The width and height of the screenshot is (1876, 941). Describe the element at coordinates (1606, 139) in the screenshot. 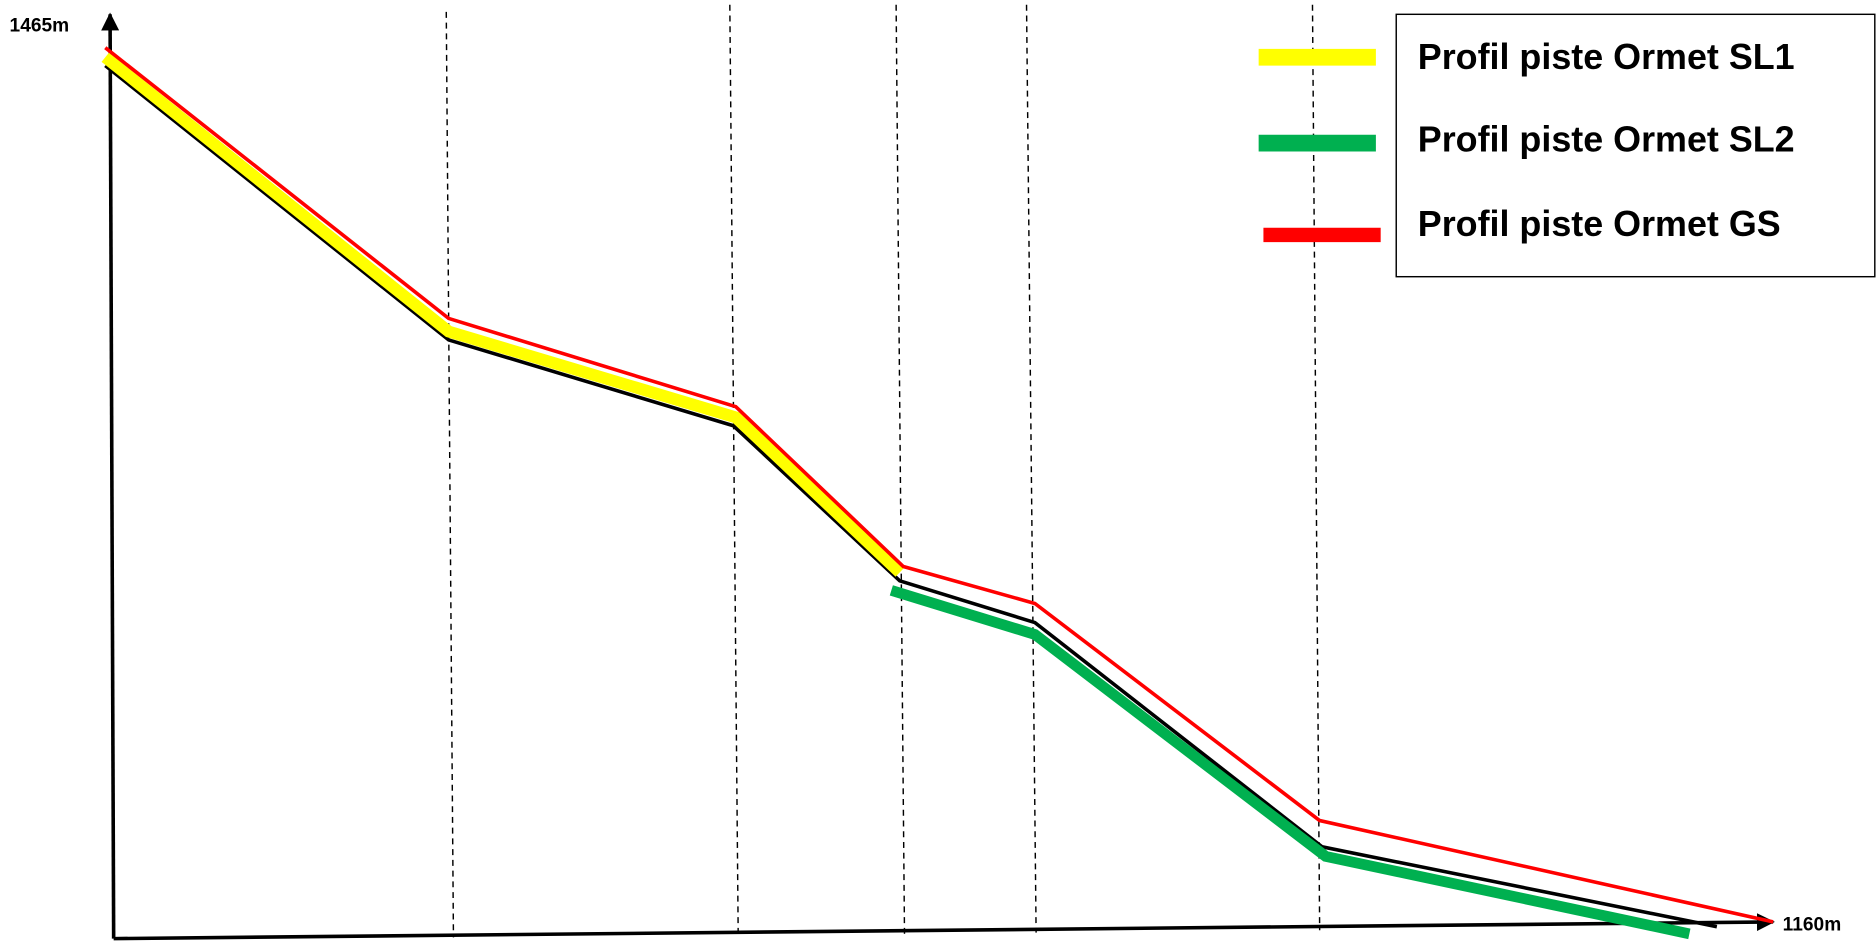

I see `legend-label: Profil piste Ormet SL2` at that location.